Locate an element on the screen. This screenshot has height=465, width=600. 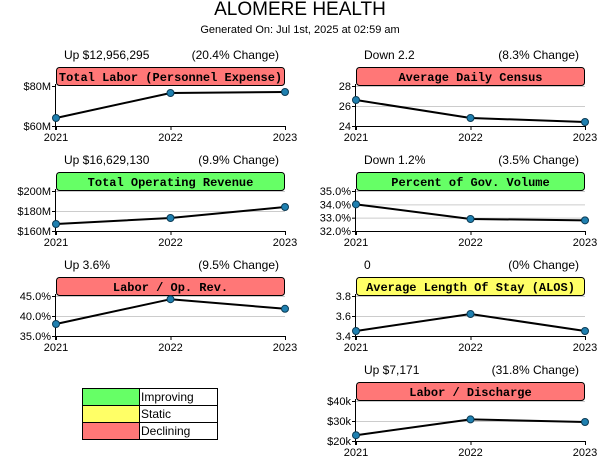
y-tick-label: 28 is located at coordinates (345, 87).